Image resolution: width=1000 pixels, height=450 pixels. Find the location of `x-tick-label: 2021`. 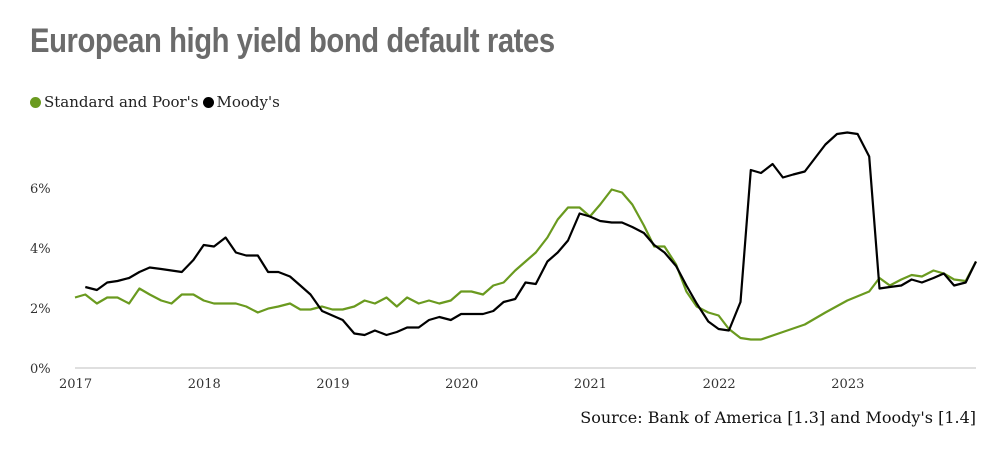

x-tick-label: 2021 is located at coordinates (590, 384).